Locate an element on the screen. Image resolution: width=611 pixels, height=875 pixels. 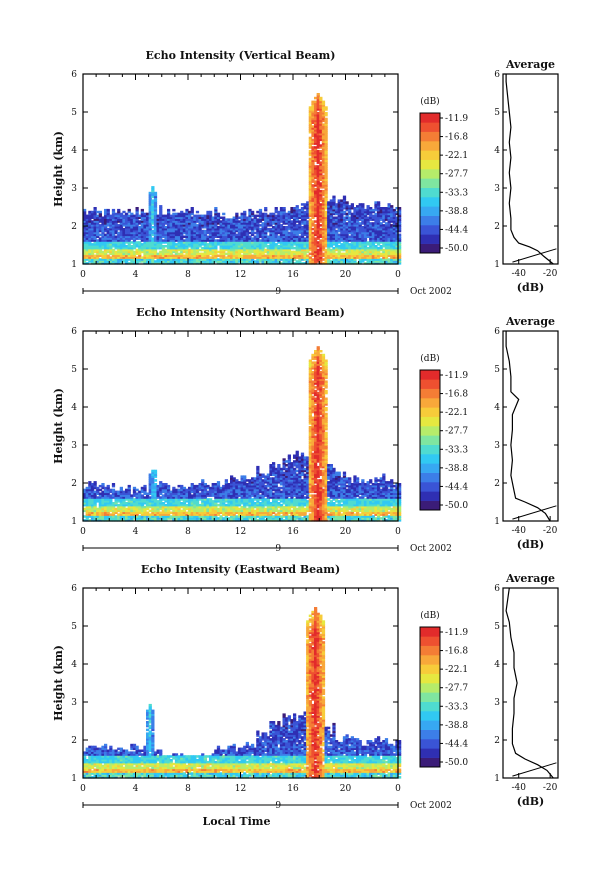
panel-title: Echo Intensity (Northward Beam) is located at coordinates (240, 312).